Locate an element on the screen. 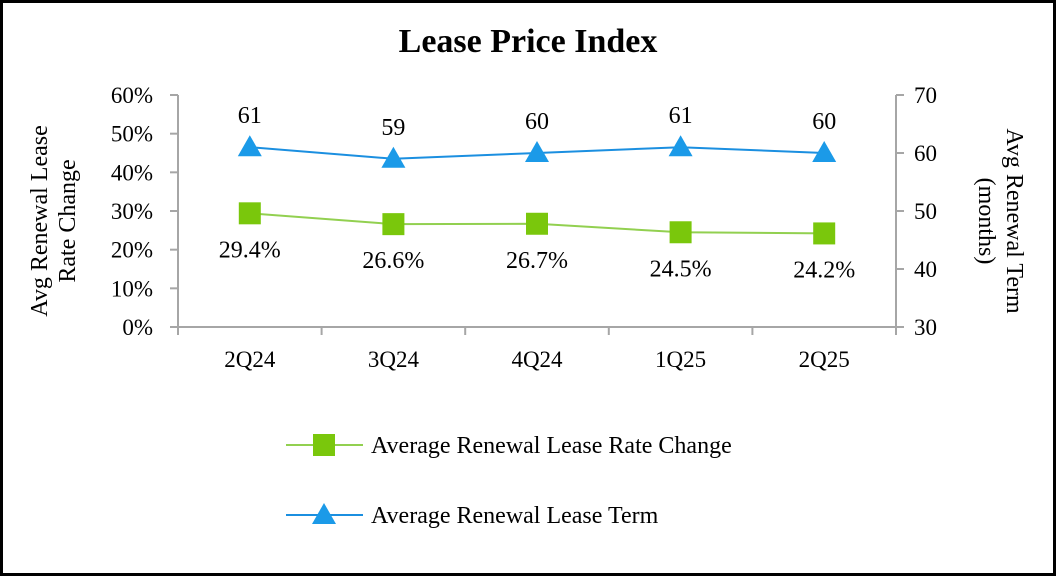  left-tick-label: 0% is located at coordinates (137, 327).